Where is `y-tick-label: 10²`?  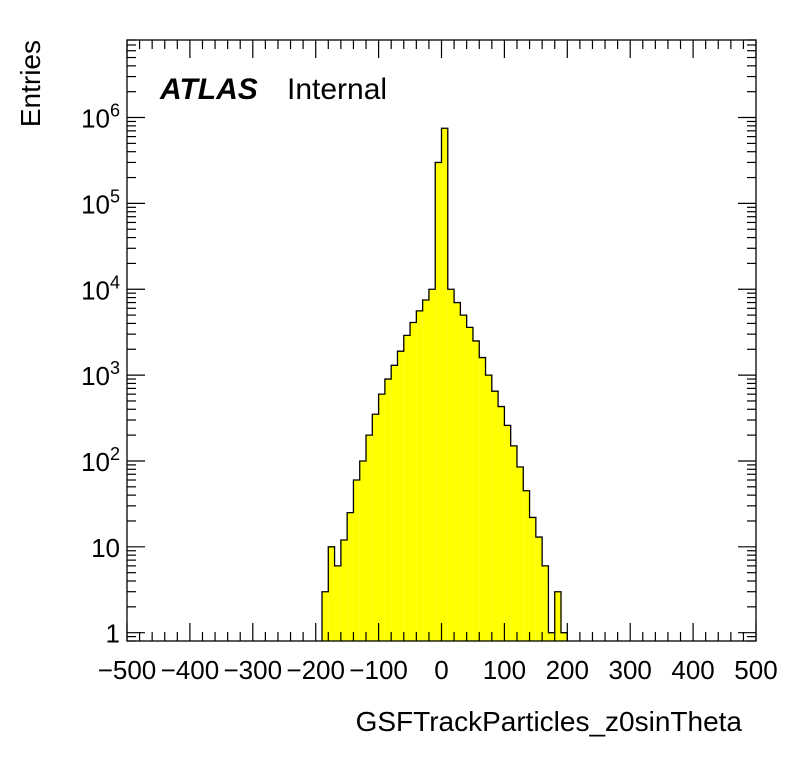 y-tick-label: 10² is located at coordinates (100, 460).